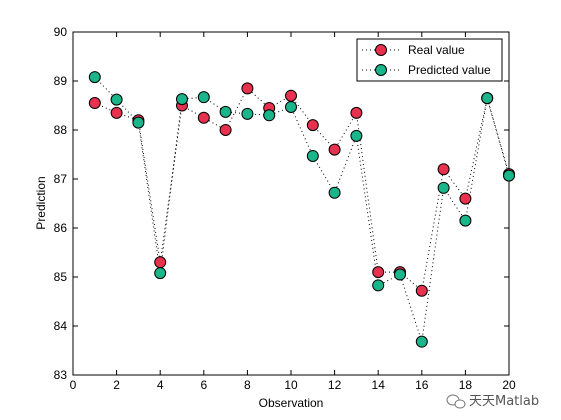 Image resolution: width=561 pixels, height=420 pixels. I want to click on x-tick-label: 2, so click(116, 385).